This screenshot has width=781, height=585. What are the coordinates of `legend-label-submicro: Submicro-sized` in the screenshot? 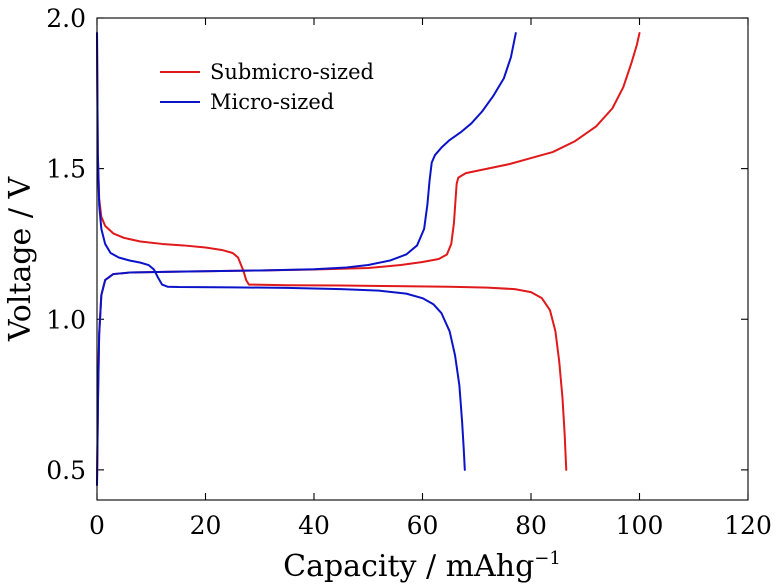 It's located at (292, 72).